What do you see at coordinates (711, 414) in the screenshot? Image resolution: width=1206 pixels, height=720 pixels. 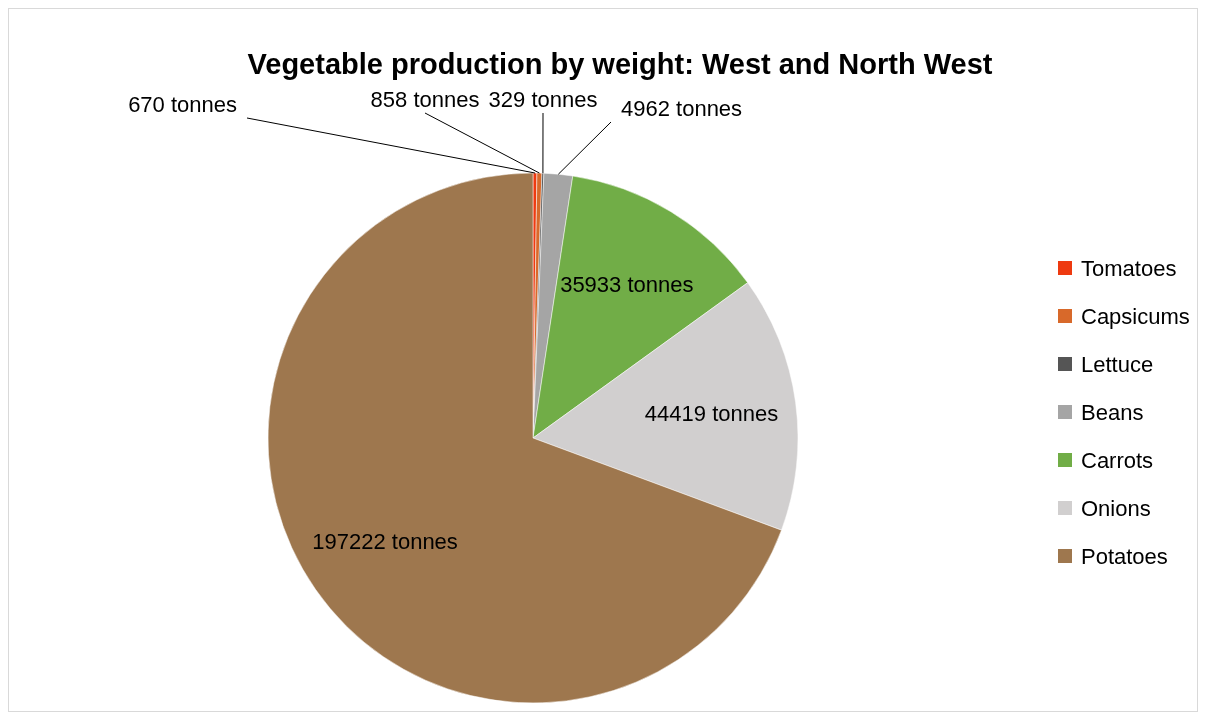 I see `data-label: 44419 tonnes` at bounding box center [711, 414].